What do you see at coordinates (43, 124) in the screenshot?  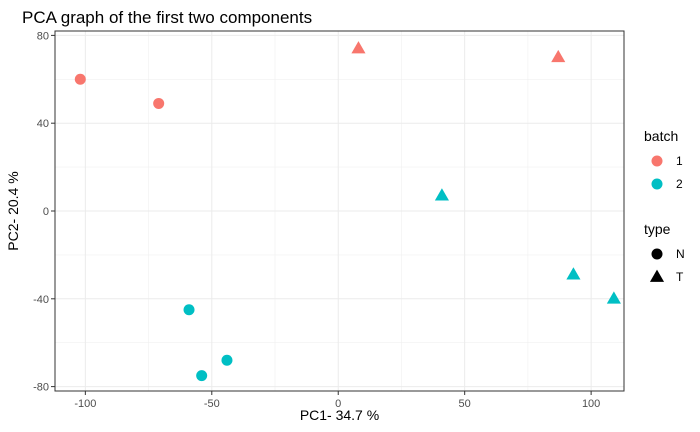 I see `y-tick-label: 40` at bounding box center [43, 124].